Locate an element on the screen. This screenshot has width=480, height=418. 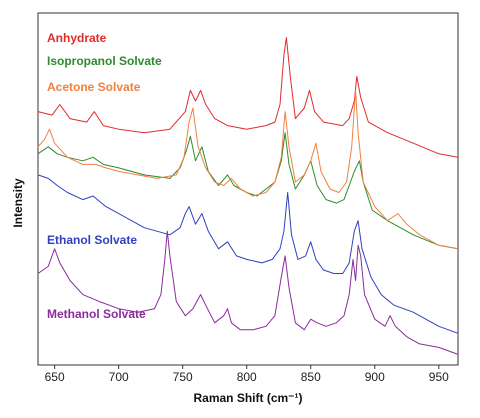
series-label-methanol: Methanol Solvate is located at coordinates (96, 314).